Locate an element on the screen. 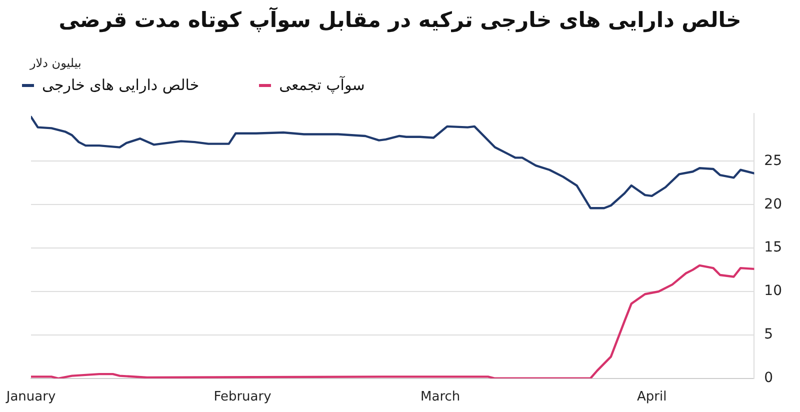 Image resolution: width=800 pixels, height=412 pixels. x-tick-label: March is located at coordinates (440, 397).